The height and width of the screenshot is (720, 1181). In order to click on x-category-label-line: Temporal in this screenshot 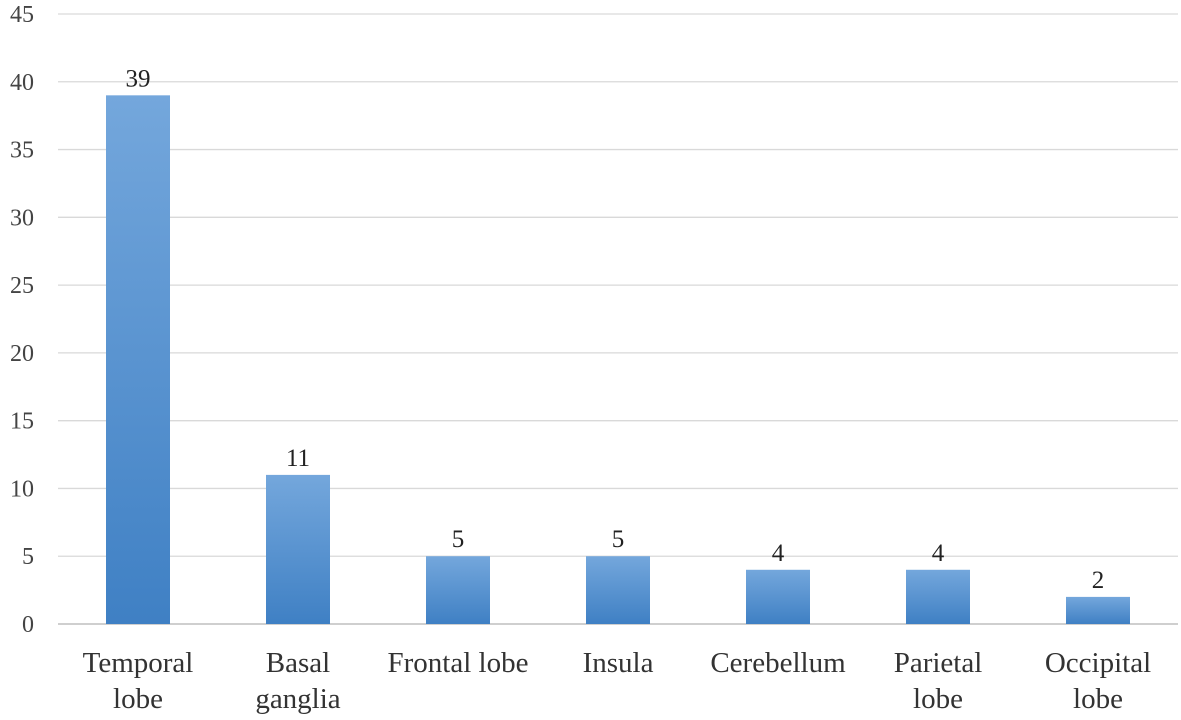, I will do `click(138, 663)`.